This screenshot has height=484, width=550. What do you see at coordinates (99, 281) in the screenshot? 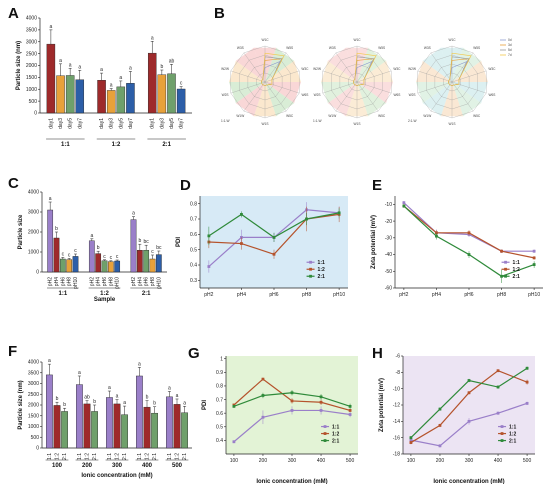
I see `category-tick-label: pH4` at bounding box center [99, 281].